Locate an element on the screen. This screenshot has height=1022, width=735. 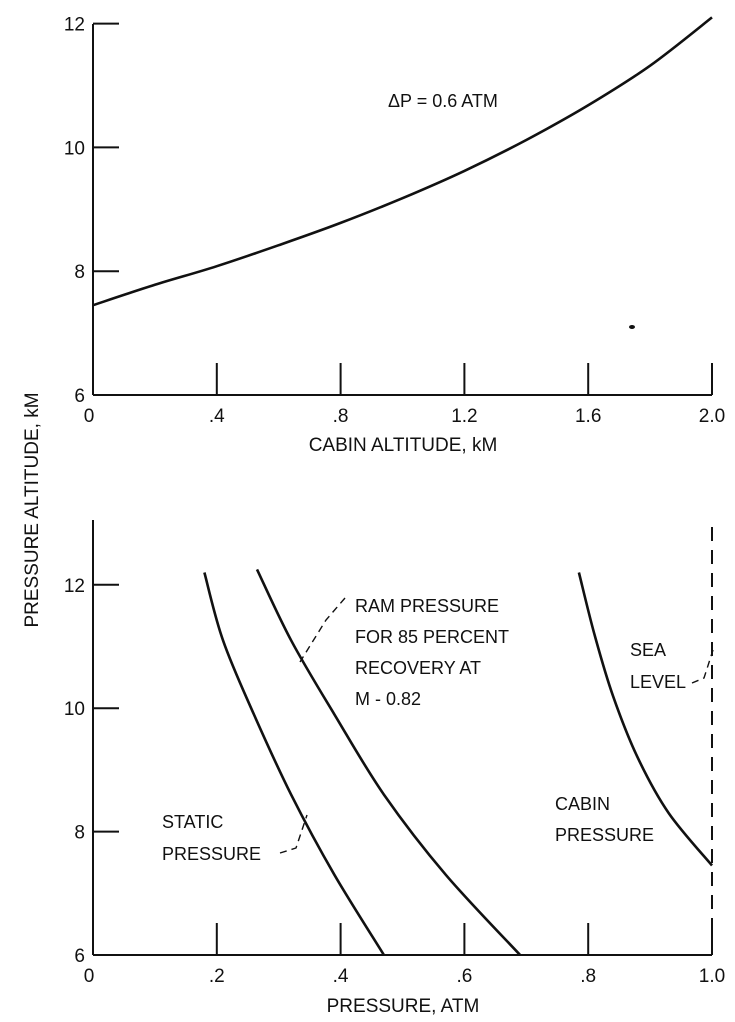
bottom-x-tick-label: 1.0 is located at coordinates (712, 976).